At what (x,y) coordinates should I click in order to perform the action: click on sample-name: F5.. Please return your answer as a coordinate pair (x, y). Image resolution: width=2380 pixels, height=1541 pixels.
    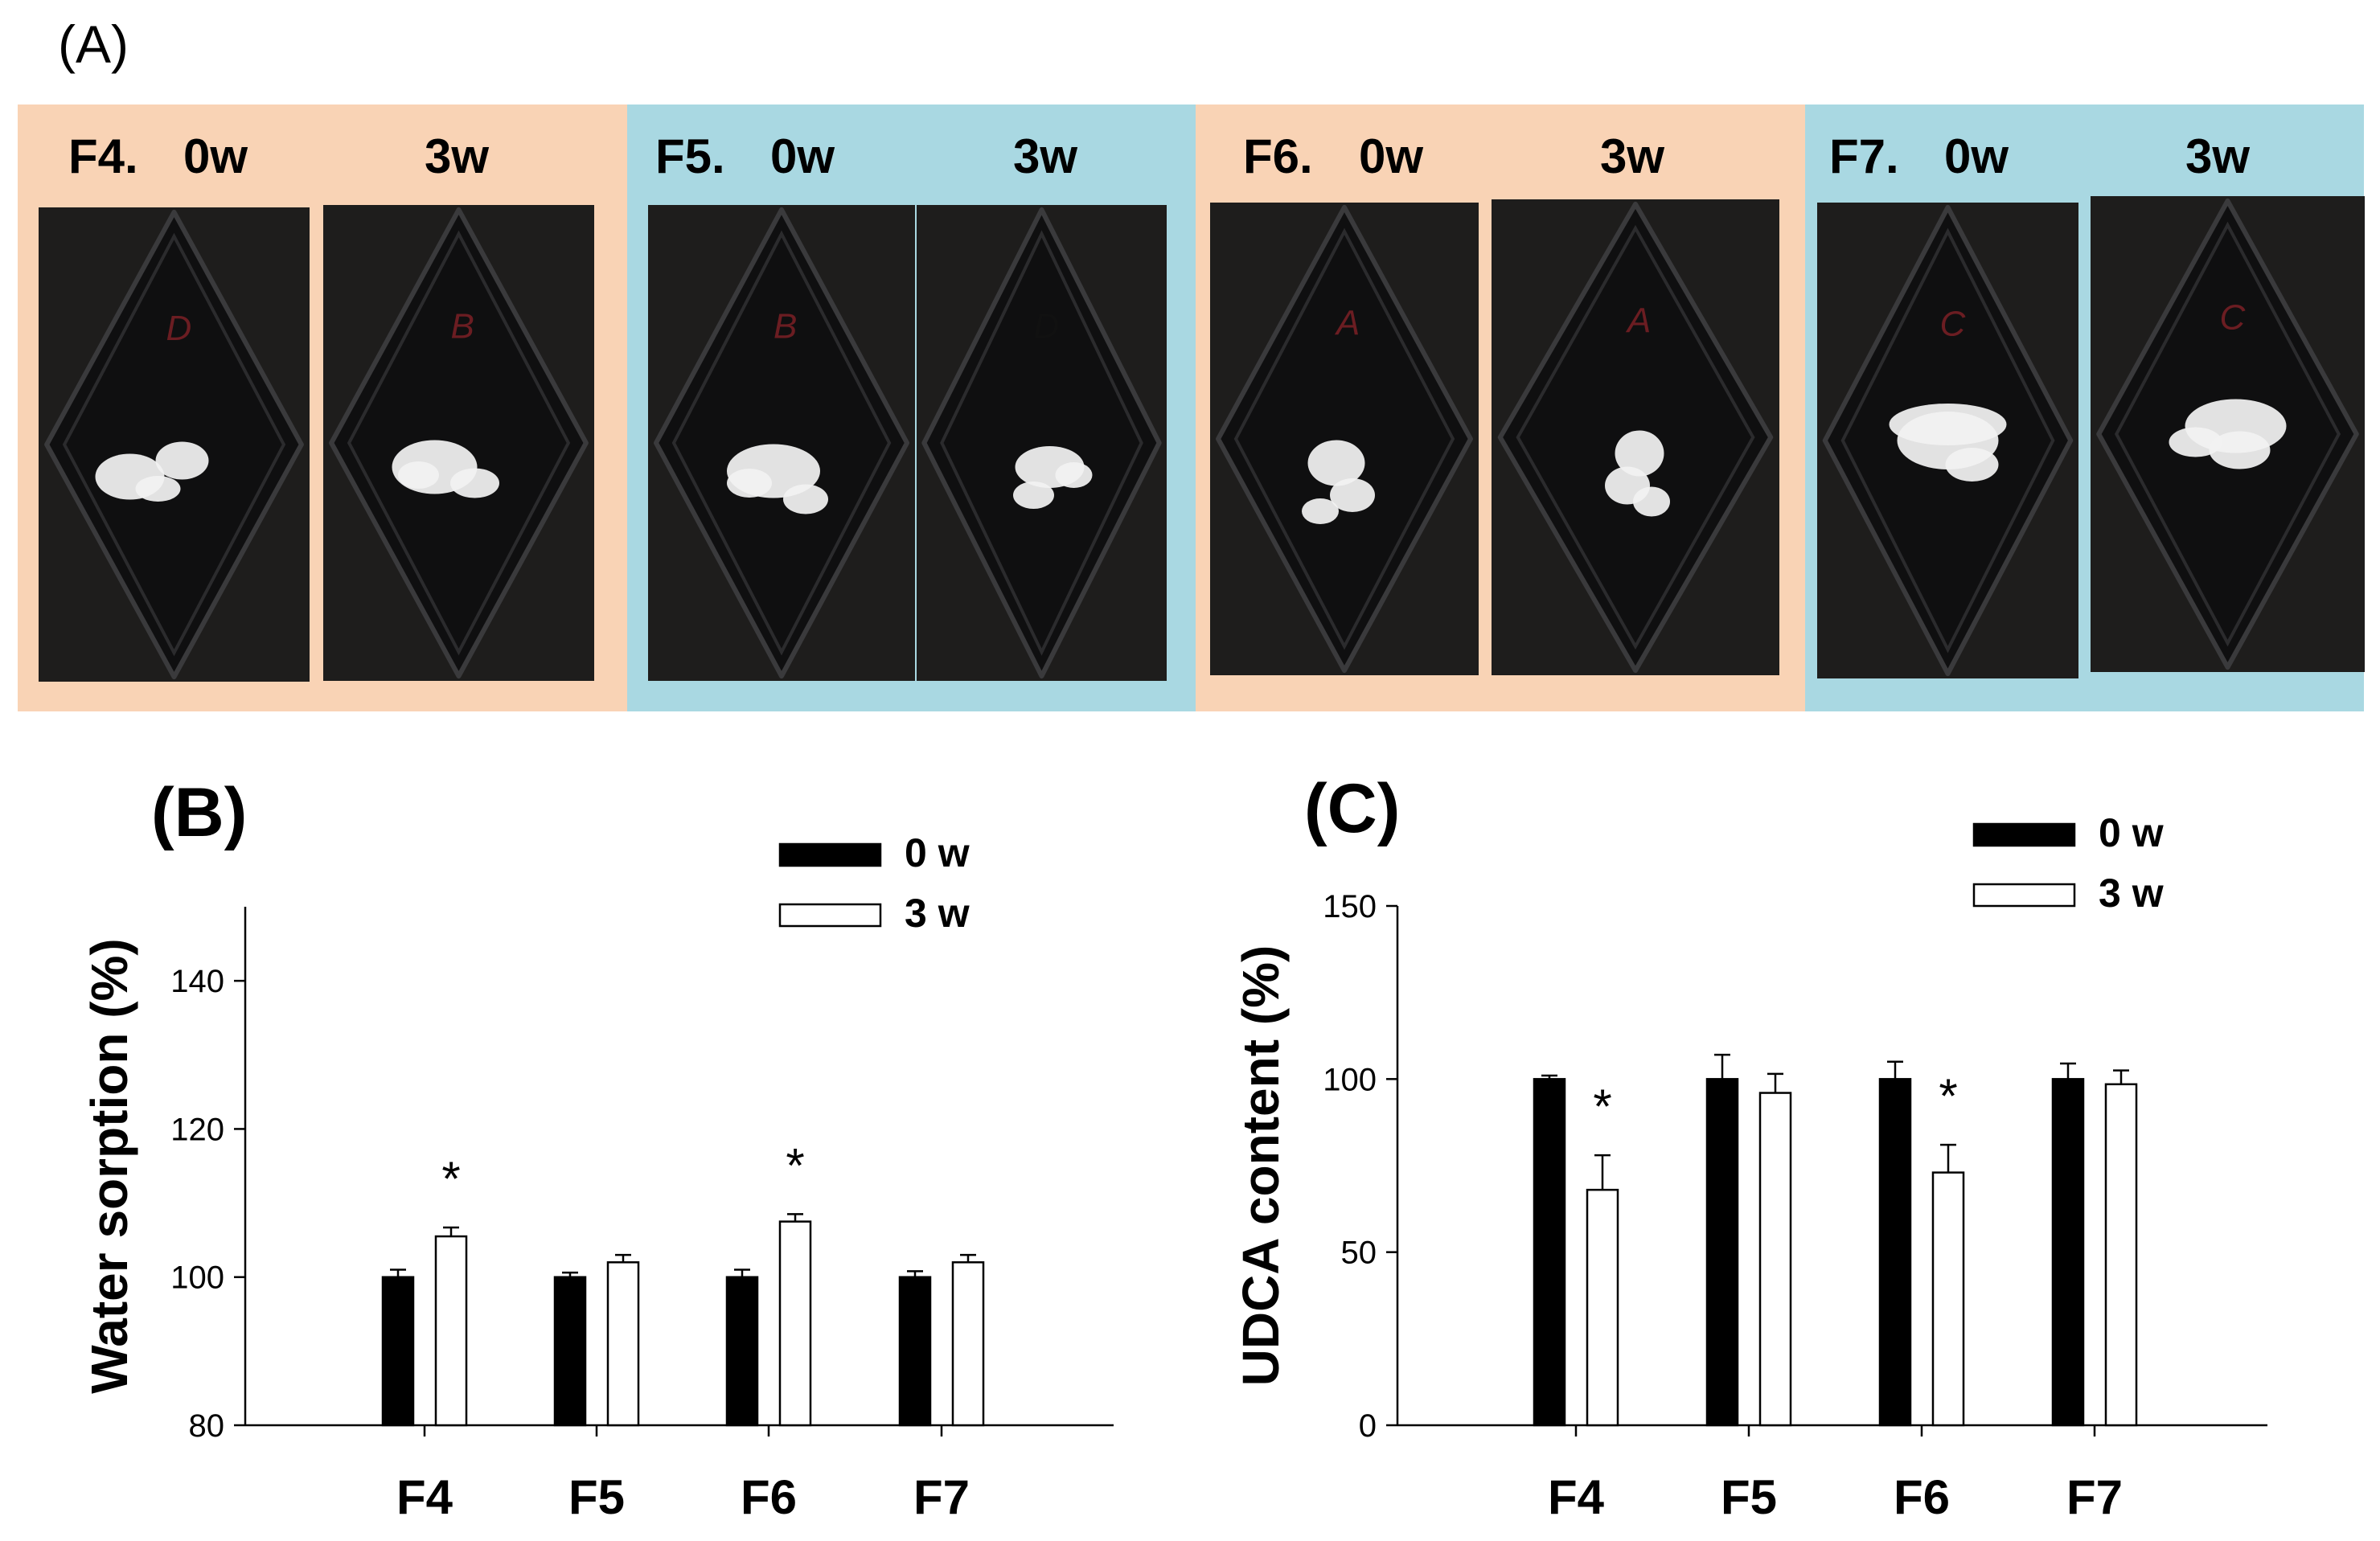
    Looking at the image, I should click on (690, 156).